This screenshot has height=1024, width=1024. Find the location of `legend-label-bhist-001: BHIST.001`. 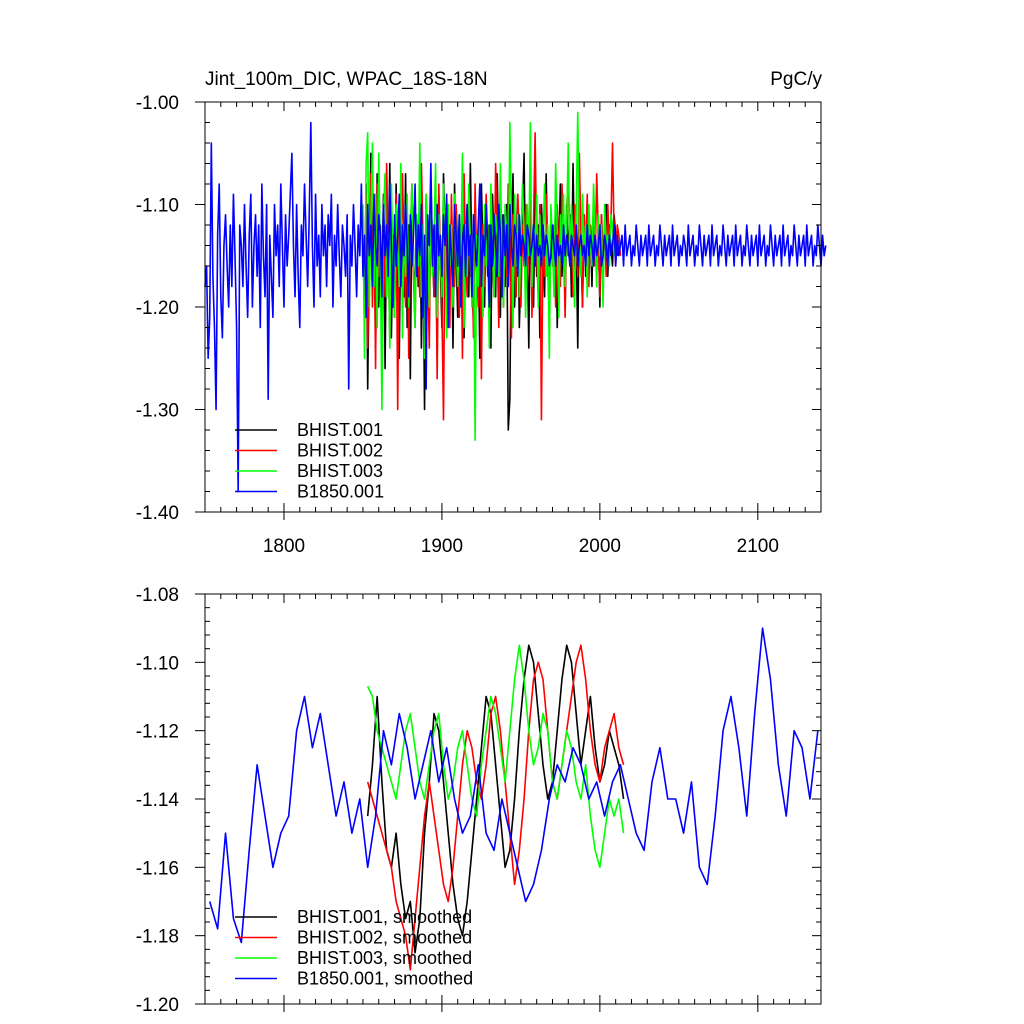

legend-label-bhist-001: BHIST.001 is located at coordinates (340, 430).